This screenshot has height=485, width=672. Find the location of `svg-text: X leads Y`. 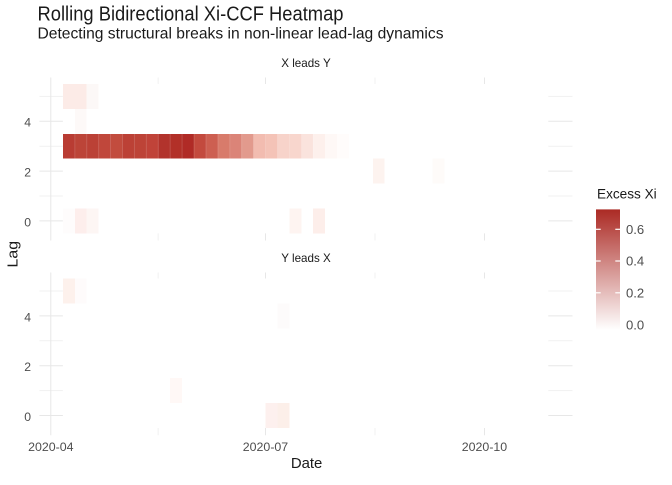

svg-text: X leads Y is located at coordinates (306, 63).